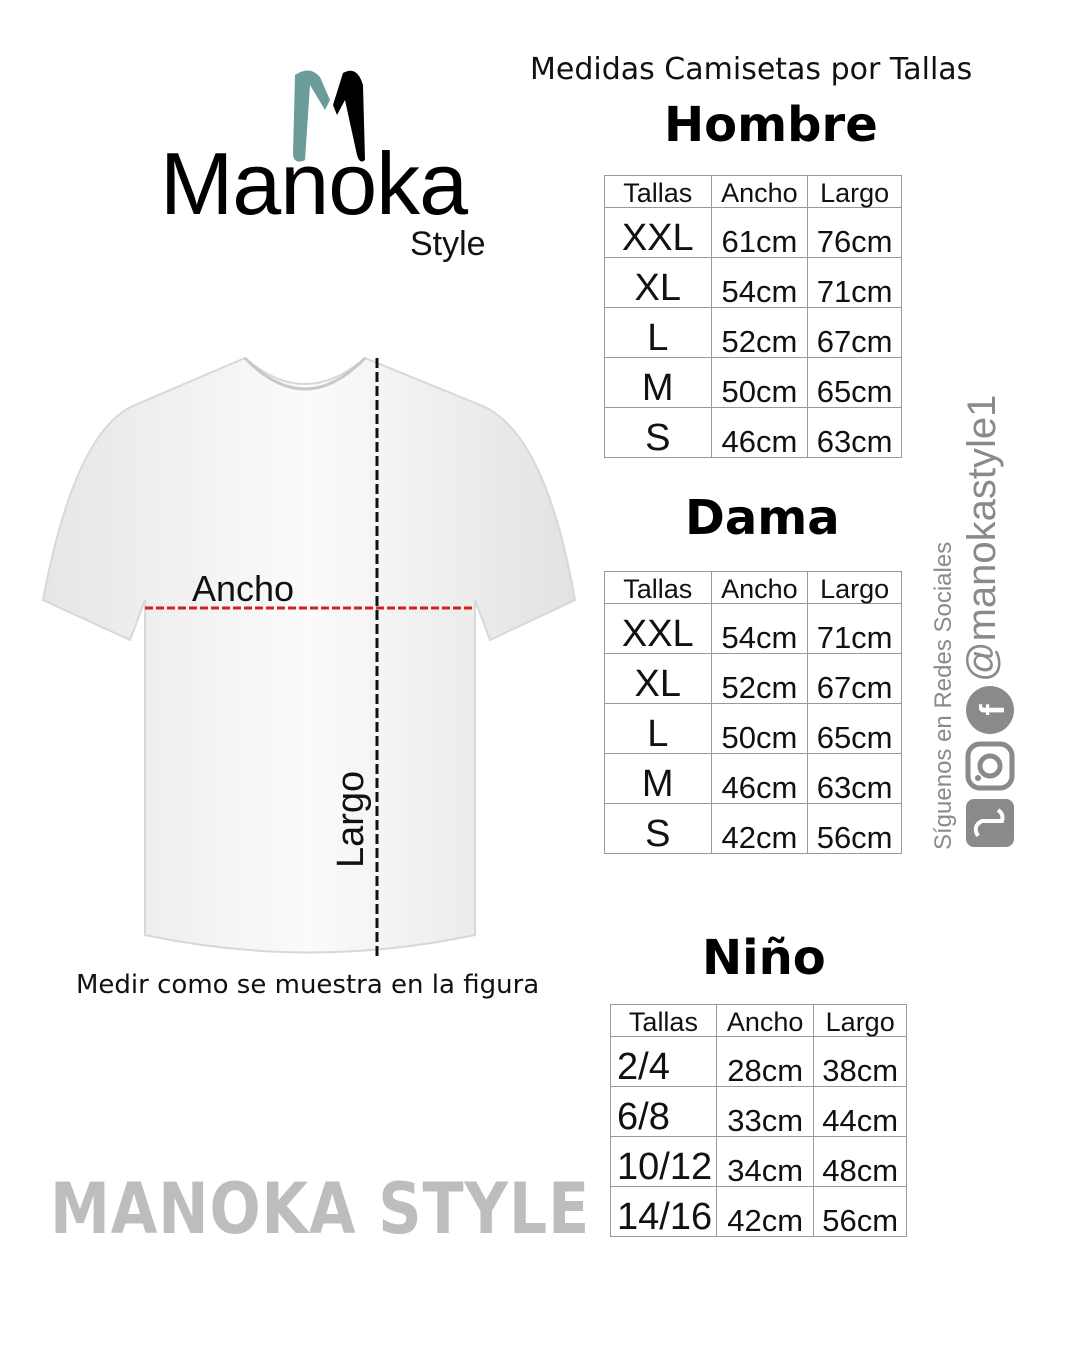 The image size is (1080, 1350). I want to click on instagram-icon, so click(990, 766).